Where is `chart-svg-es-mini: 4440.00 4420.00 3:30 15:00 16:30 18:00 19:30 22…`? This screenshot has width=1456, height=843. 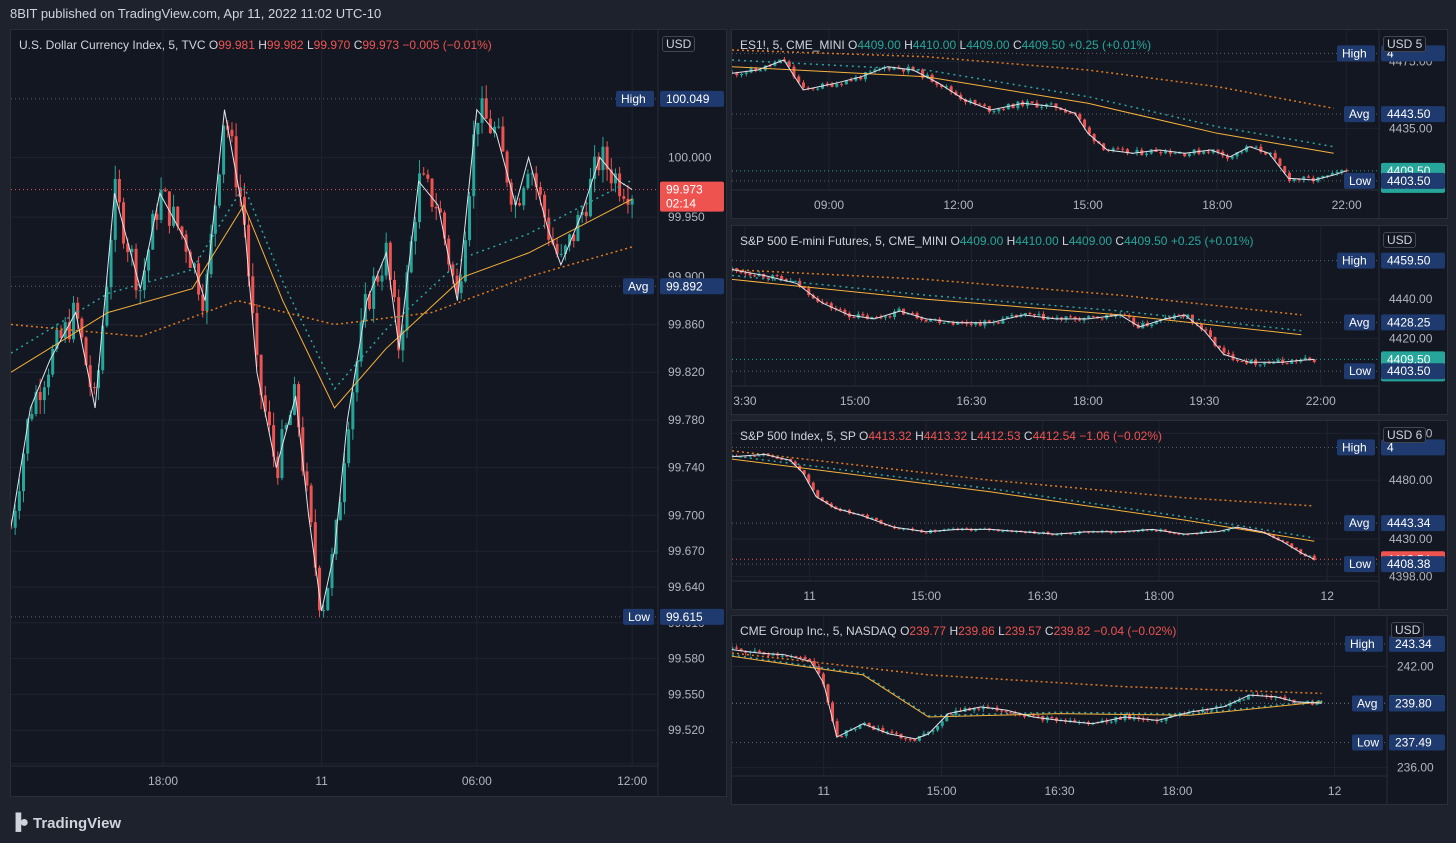
chart-svg-es-mini: 4440.00 4420.00 3:30 15:00 16:30 18:00 19:30 22… is located at coordinates (1089, 320).